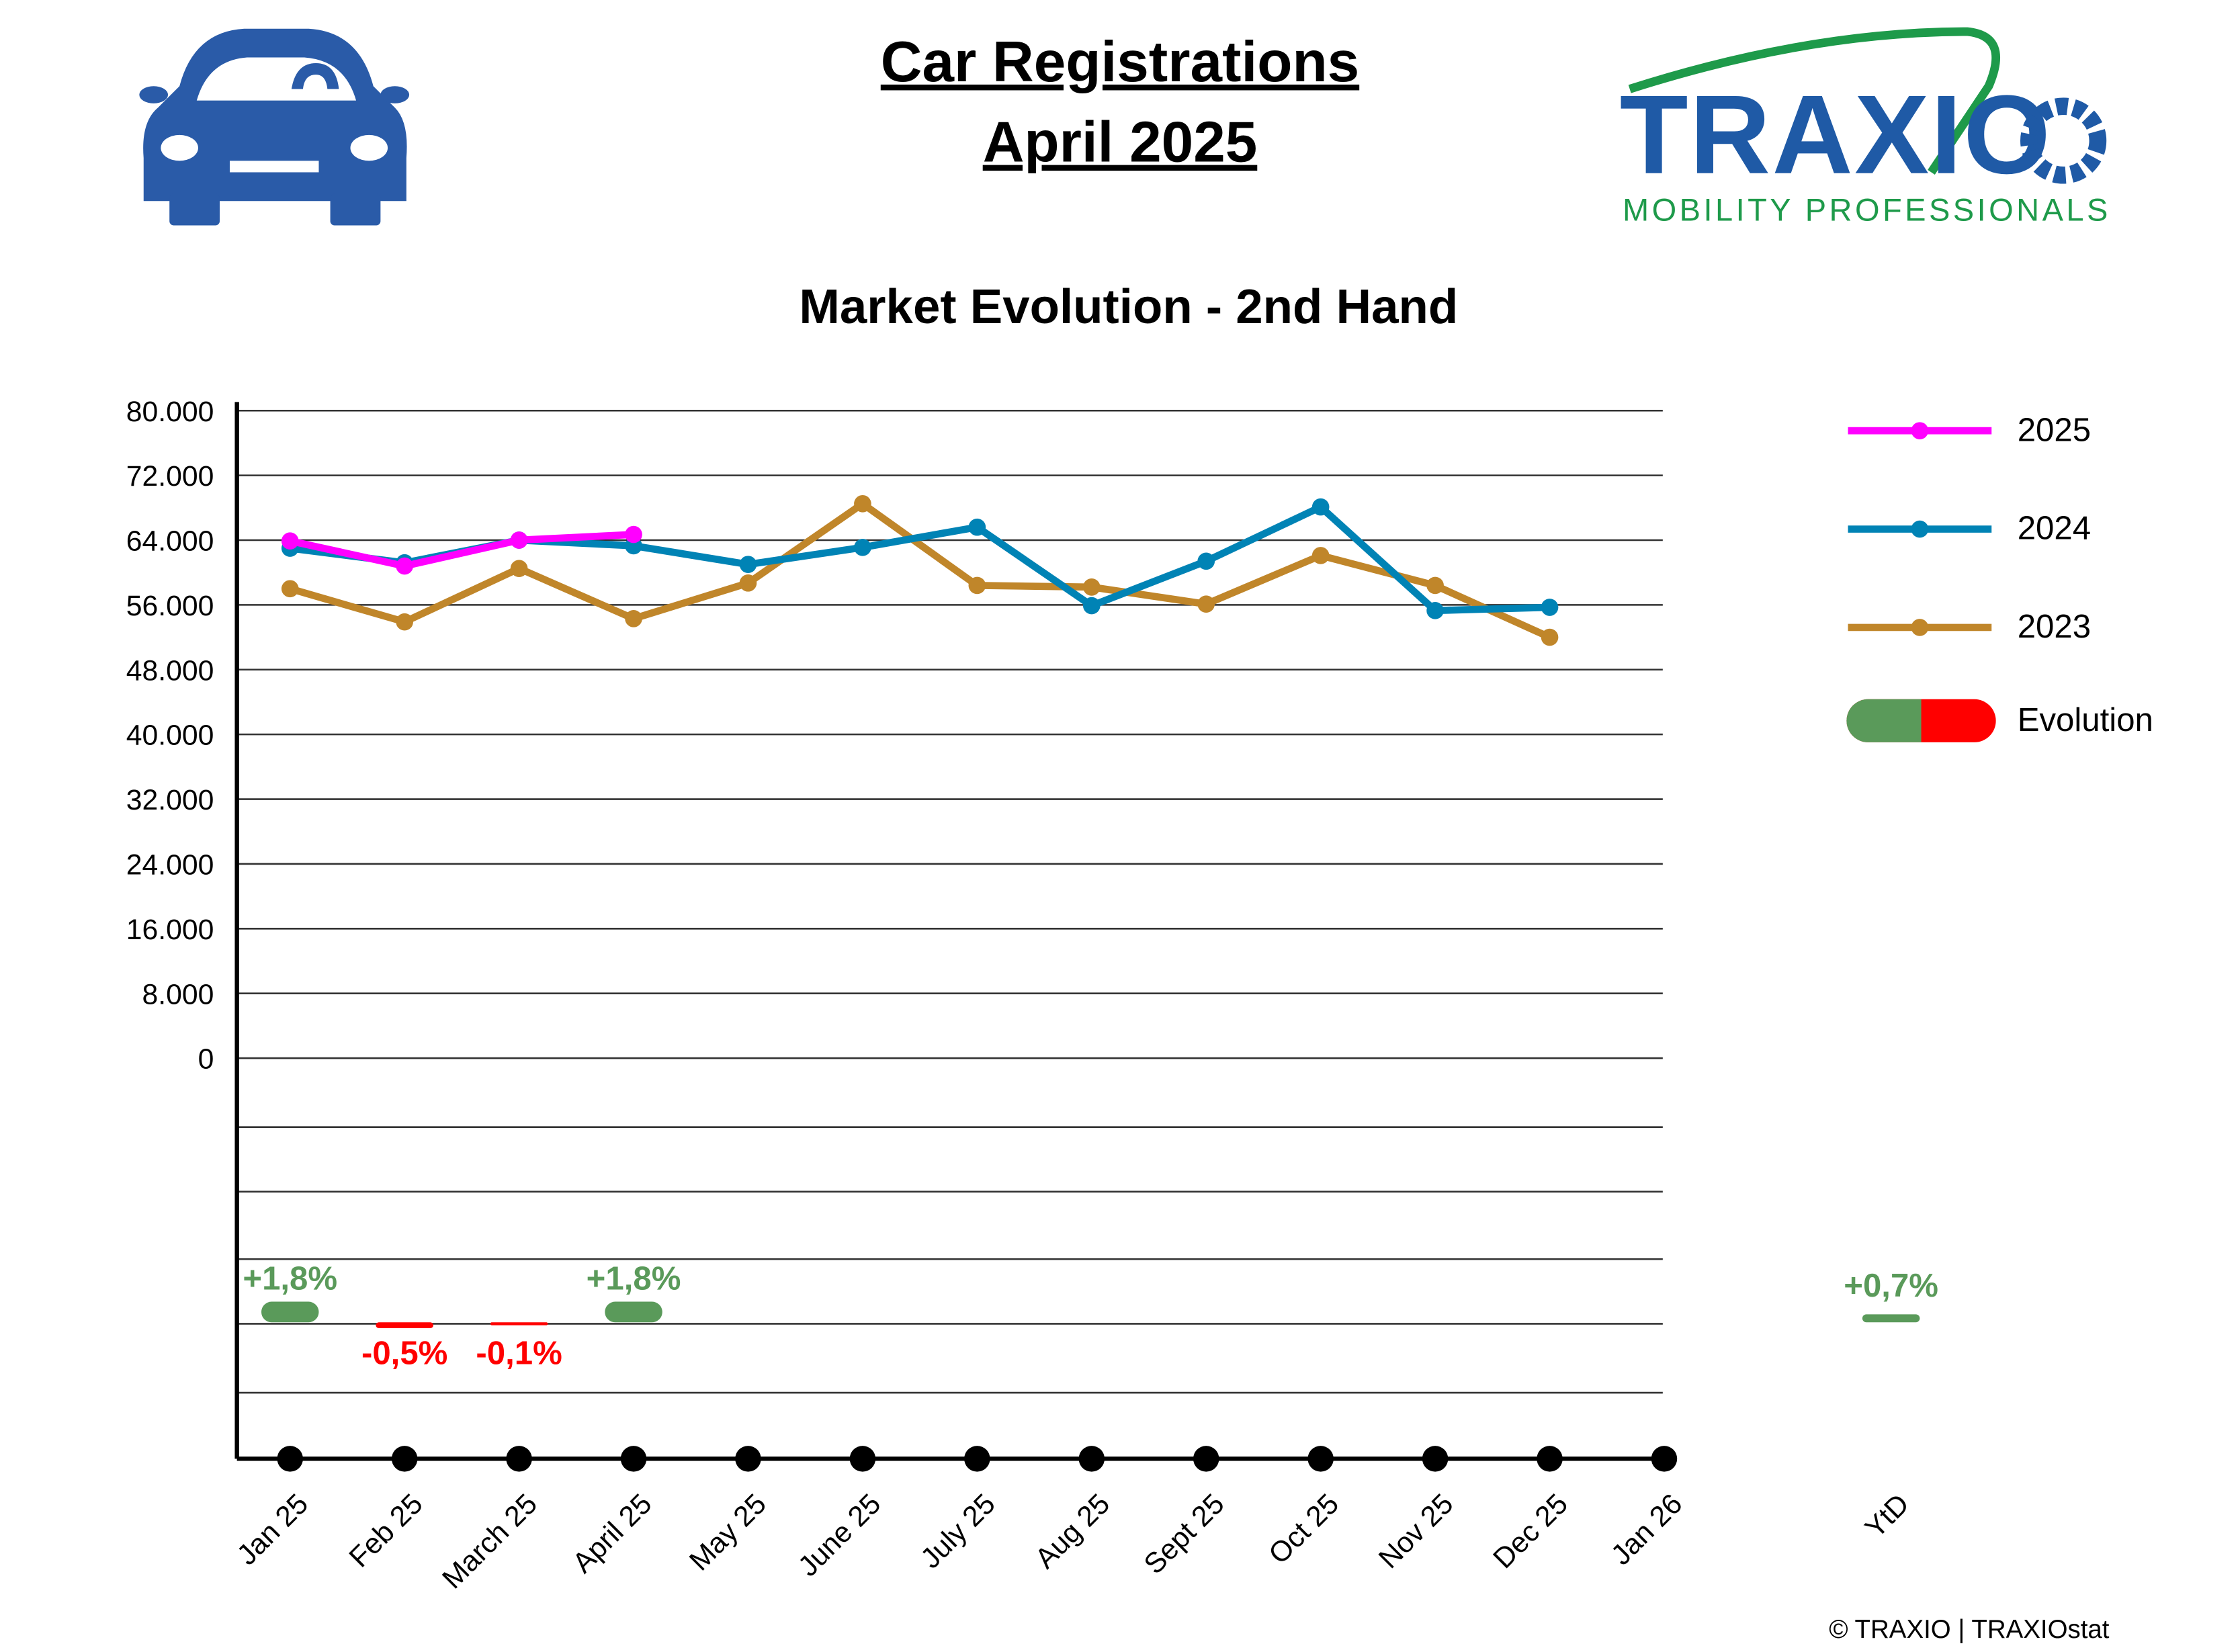 The width and height of the screenshot is (2240, 1652). I want to click on y-tick-label: 40.000, so click(170, 736).